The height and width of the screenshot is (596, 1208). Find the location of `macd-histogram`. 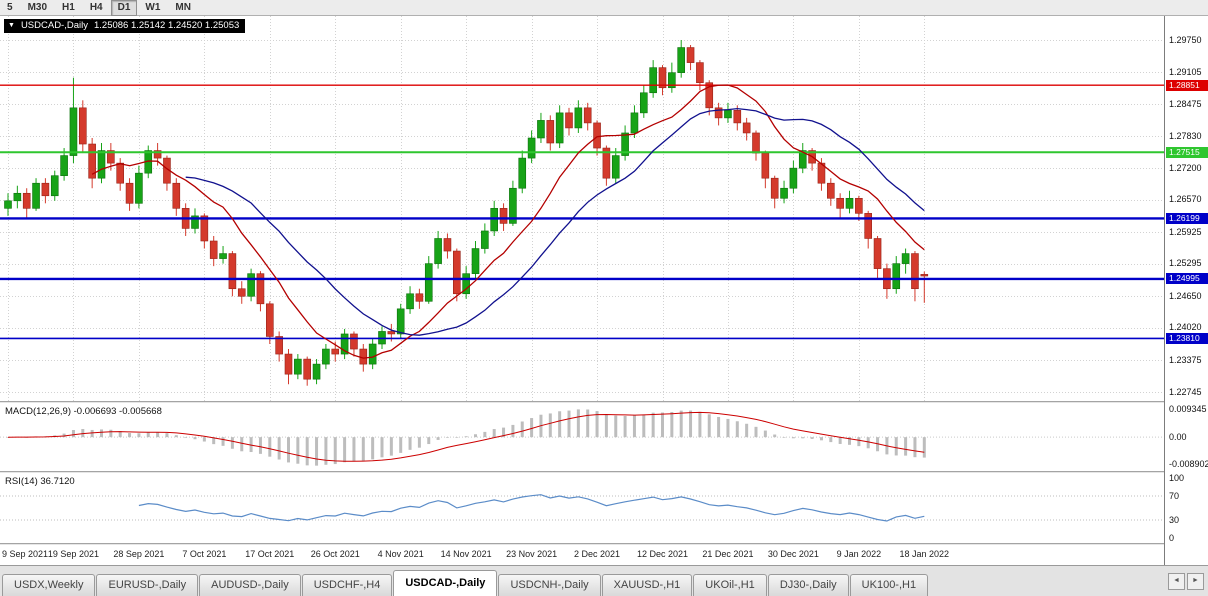

macd-histogram is located at coordinates (466, 437).